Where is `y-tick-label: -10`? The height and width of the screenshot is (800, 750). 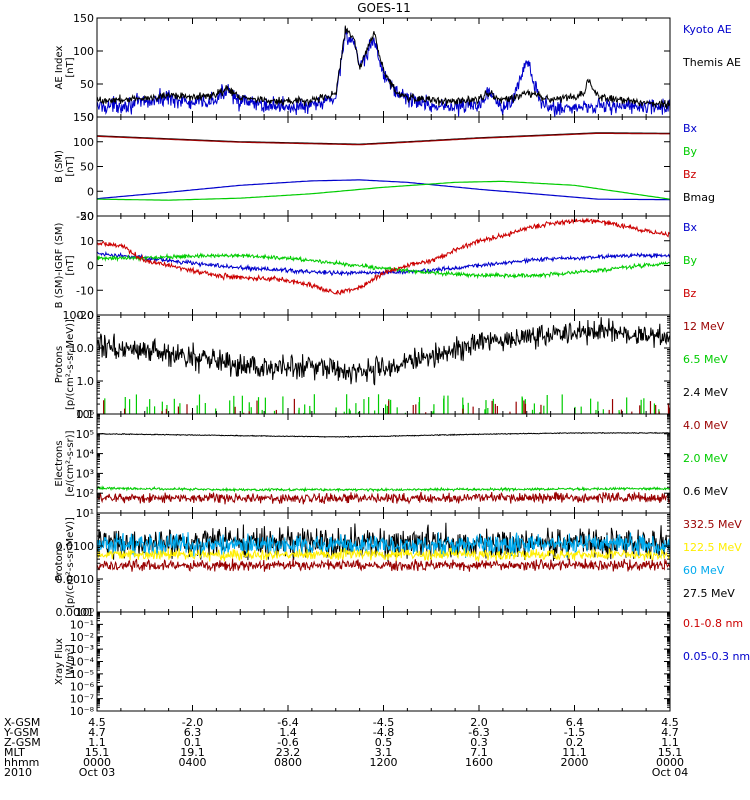 y-tick-label: -10 is located at coordinates (85, 290).